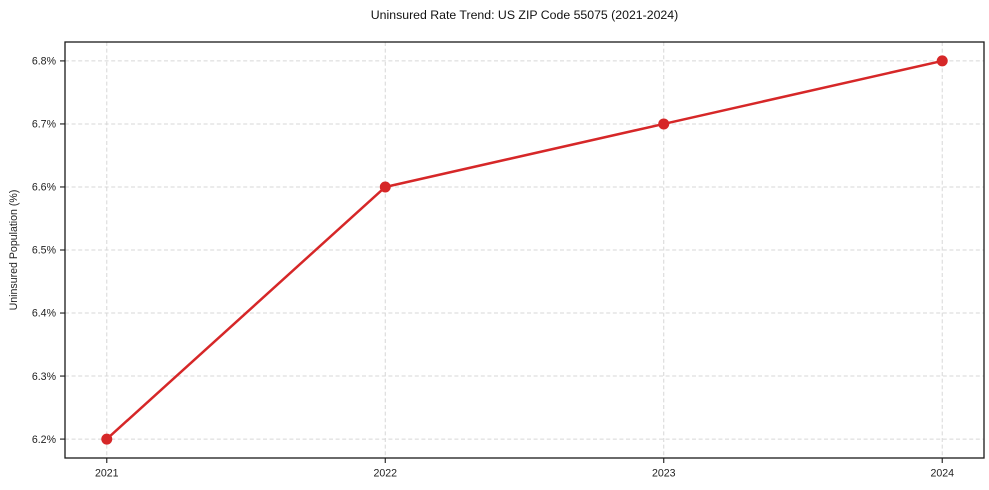  Describe the element at coordinates (44, 62) in the screenshot. I see `y-tick-label: 6.8%` at that location.